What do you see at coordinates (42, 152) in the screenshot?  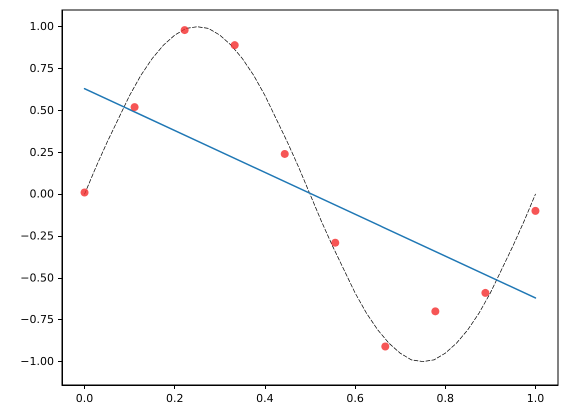 I see `y-tick-label: 0.25` at bounding box center [42, 152].